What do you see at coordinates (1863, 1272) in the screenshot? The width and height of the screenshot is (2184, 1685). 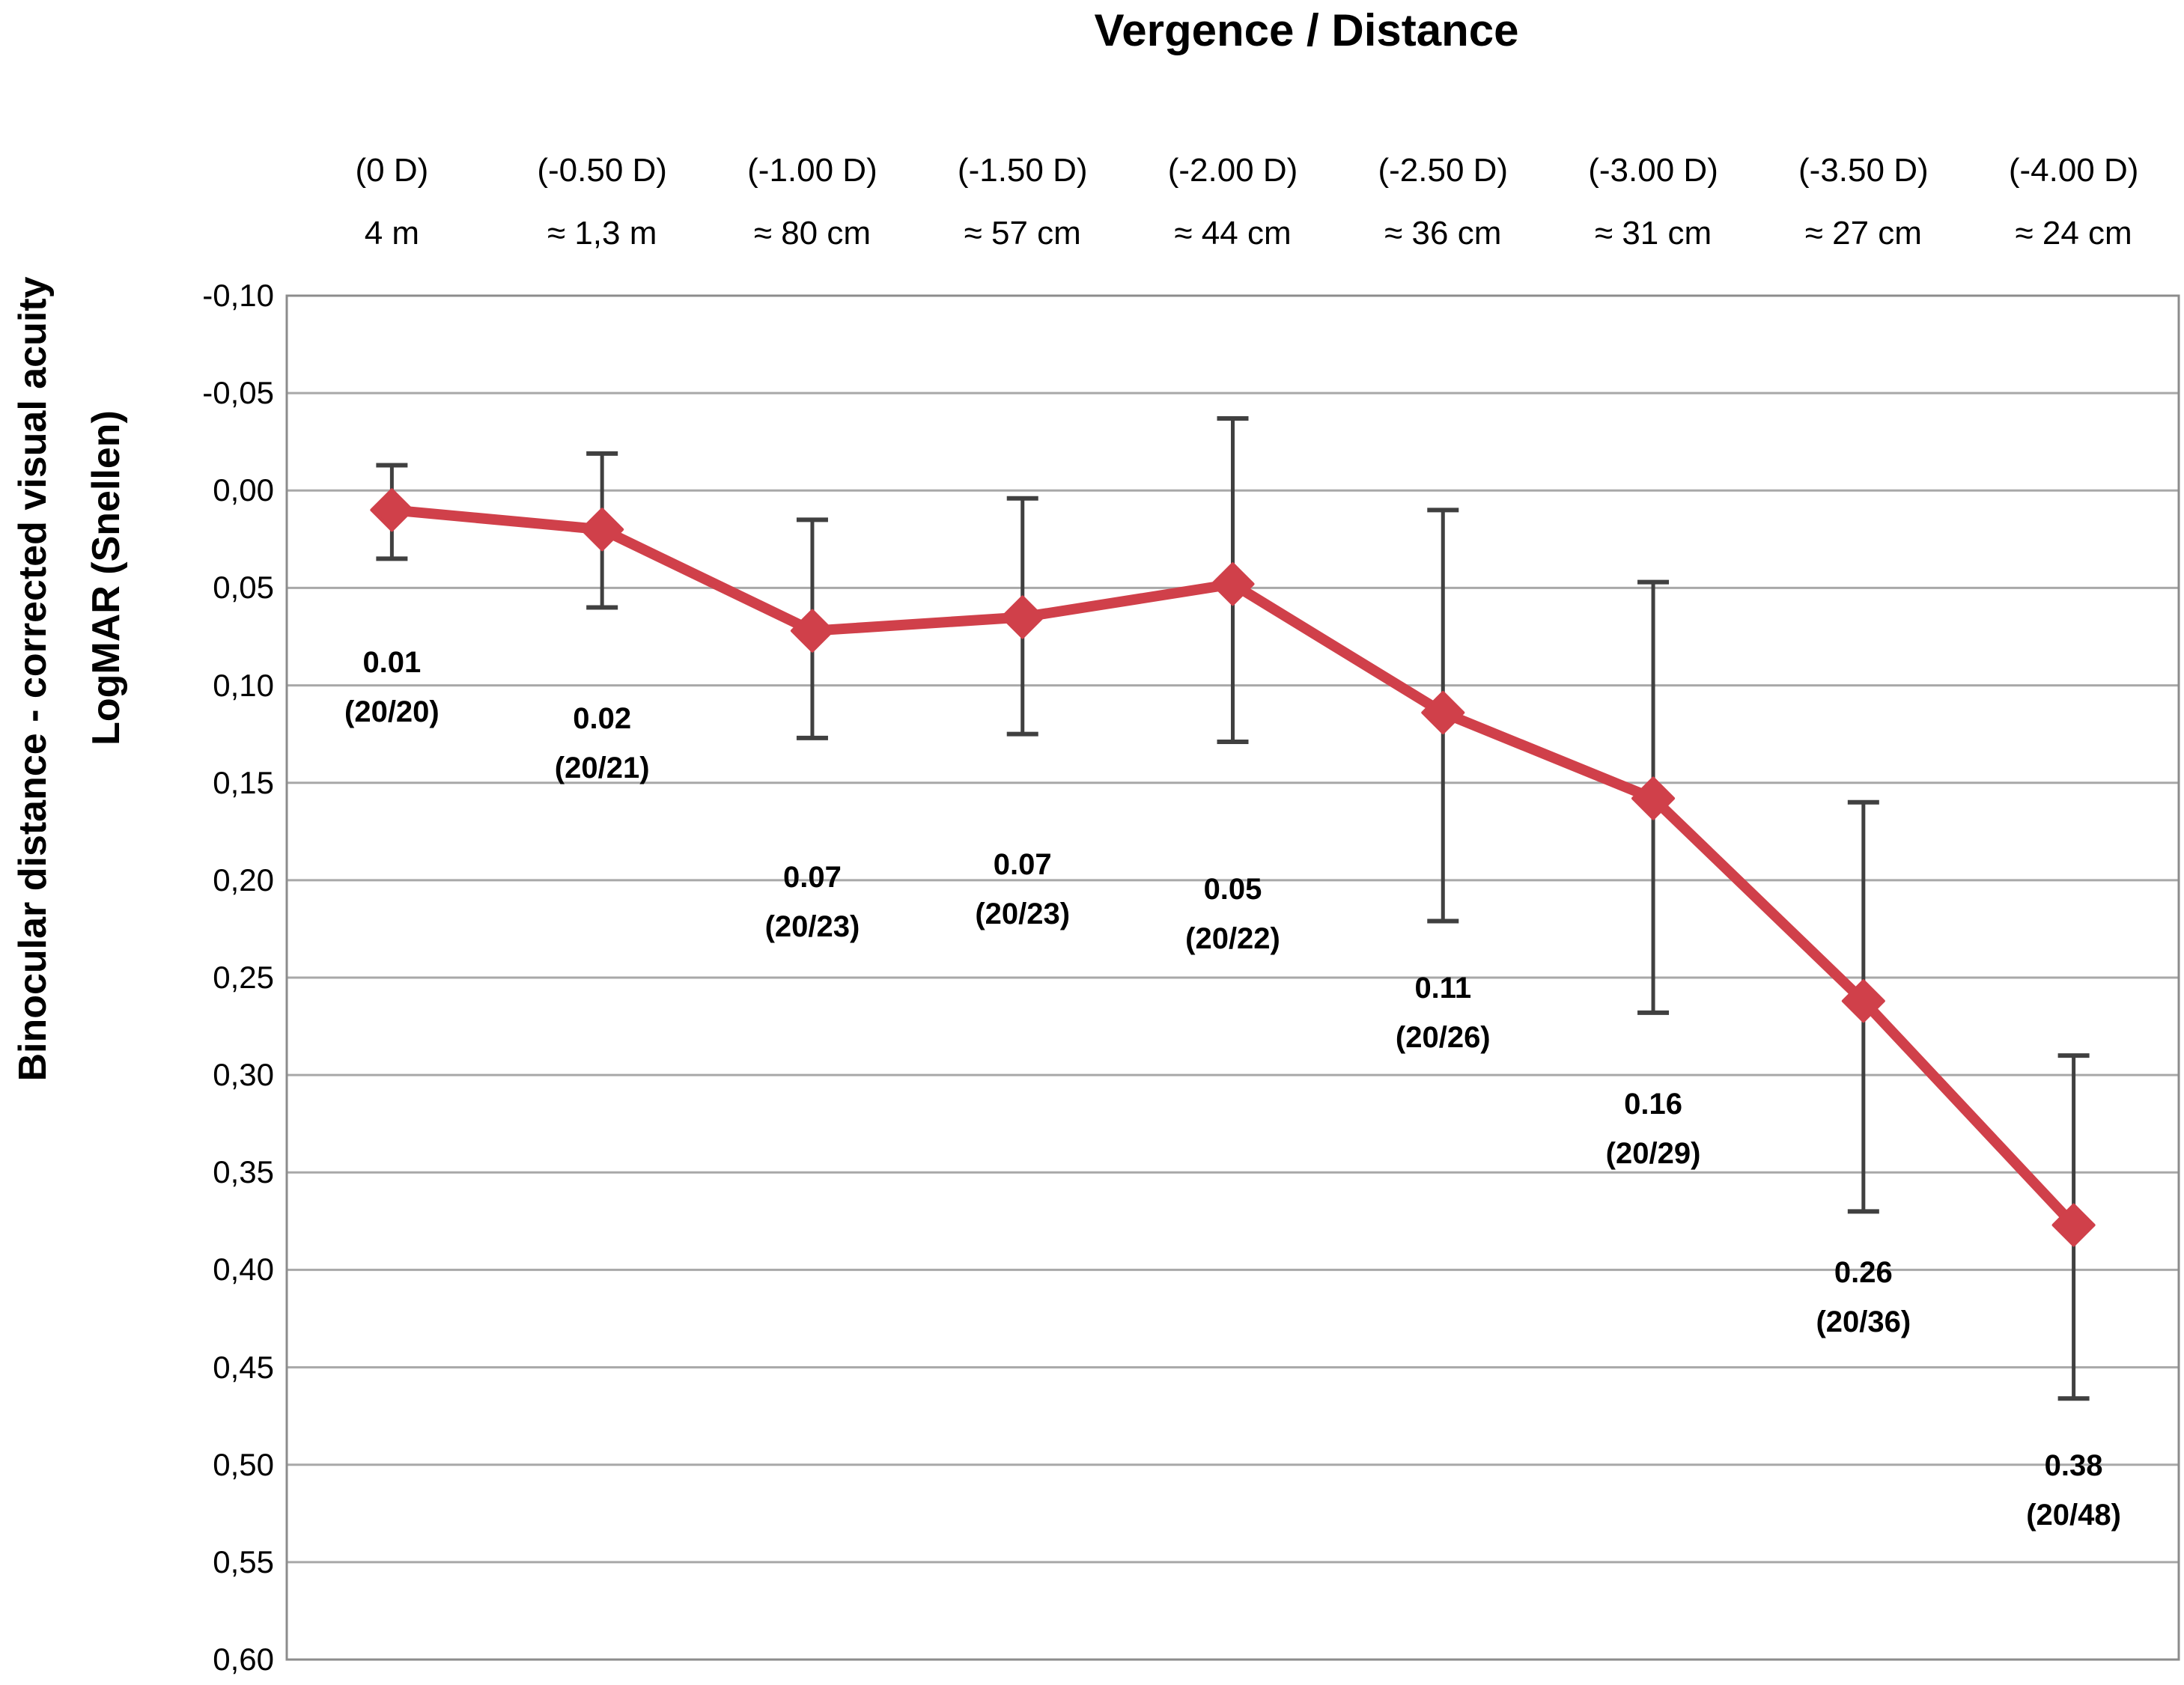 I see `data-label-value: 0.26` at bounding box center [1863, 1272].